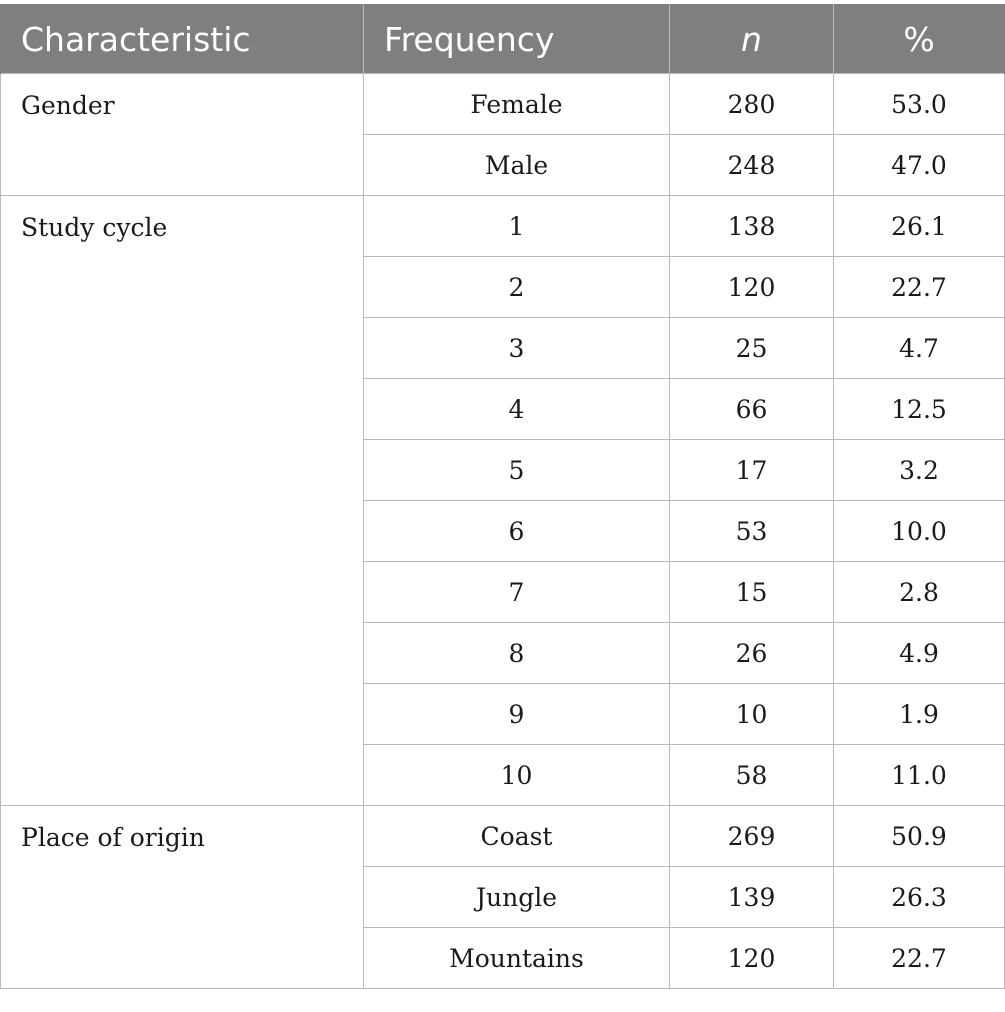 The width and height of the screenshot is (1005, 1012). I want to click on percent-cell: 11.0, so click(919, 775).